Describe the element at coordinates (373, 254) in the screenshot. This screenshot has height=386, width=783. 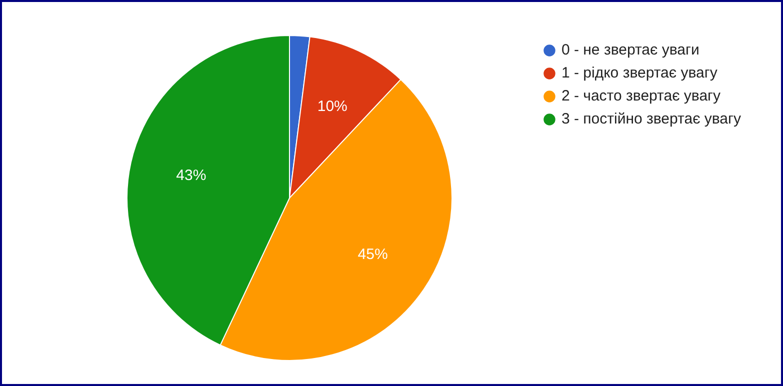
I see `data-label: 45%` at that location.